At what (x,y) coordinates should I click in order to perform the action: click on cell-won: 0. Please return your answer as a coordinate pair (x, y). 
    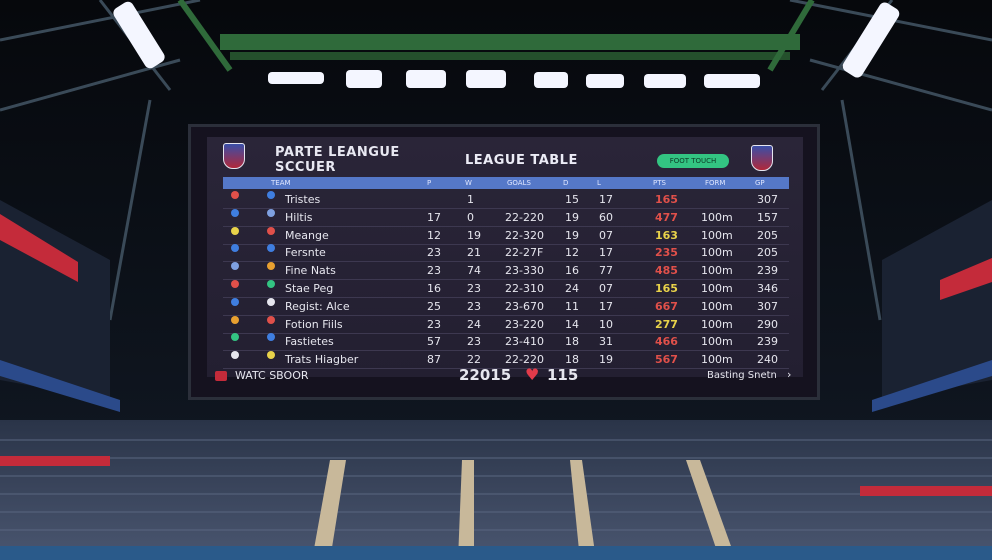
    Looking at the image, I should click on (470, 217).